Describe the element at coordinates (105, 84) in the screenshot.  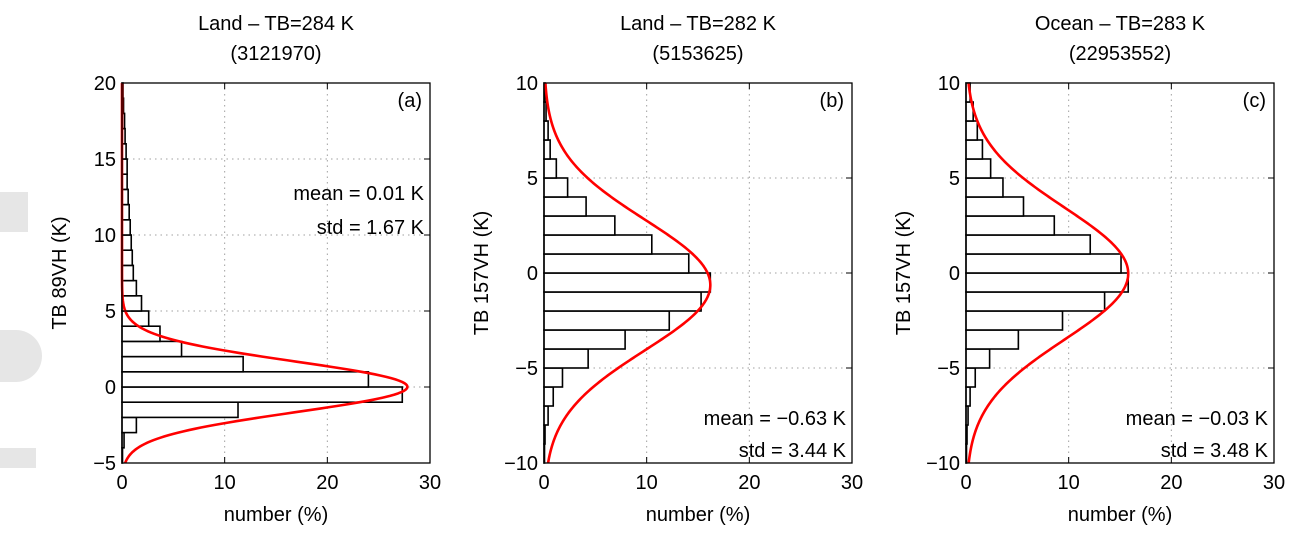
I see `y-tick-label: 20` at that location.